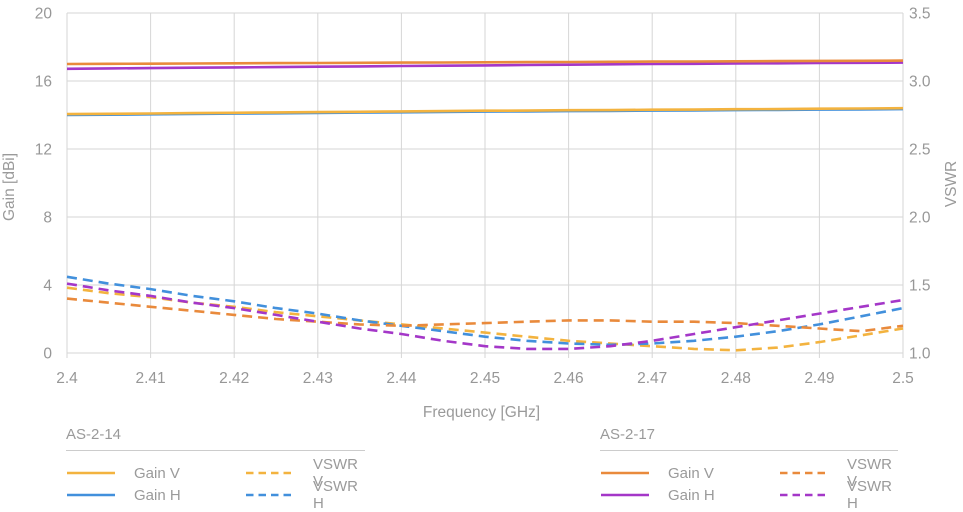 Image resolution: width=963 pixels, height=512 pixels. Describe the element at coordinates (47, 286) in the screenshot. I see `y-left-tick-label: 4` at that location.